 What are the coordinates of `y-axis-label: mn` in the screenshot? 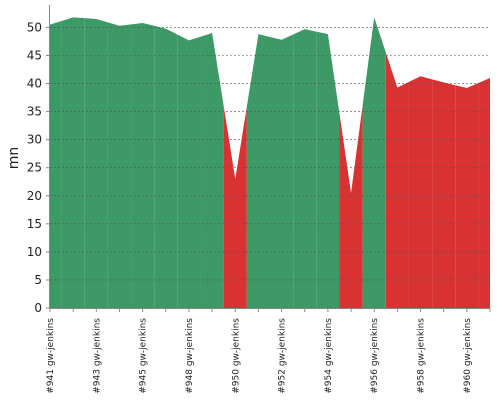 It's located at (14, 158).